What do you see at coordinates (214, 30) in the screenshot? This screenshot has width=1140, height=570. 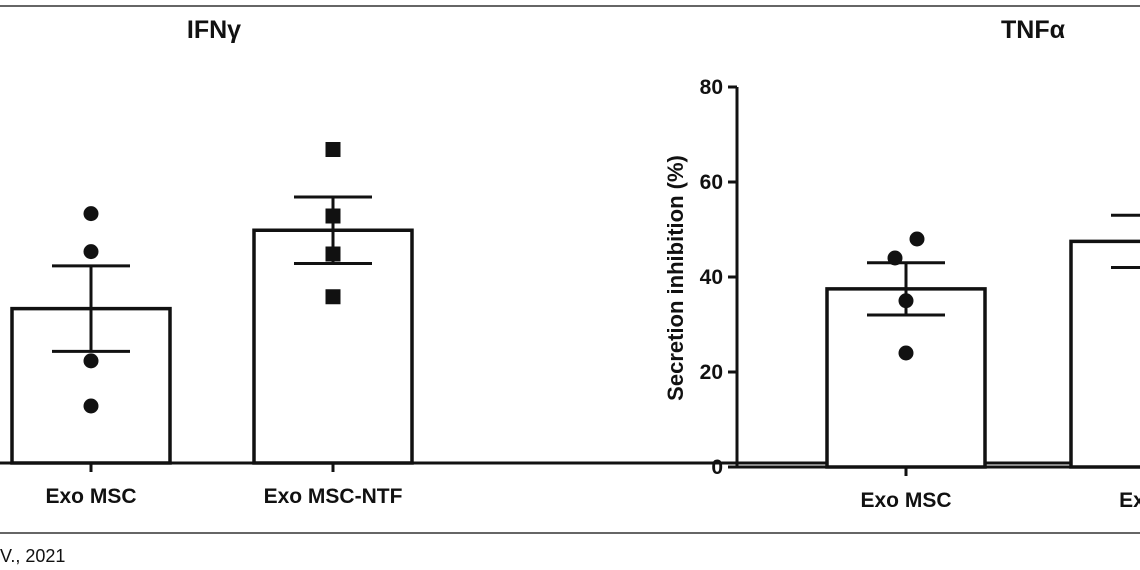 I see `ifng-chart-title: IFNγ` at bounding box center [214, 30].